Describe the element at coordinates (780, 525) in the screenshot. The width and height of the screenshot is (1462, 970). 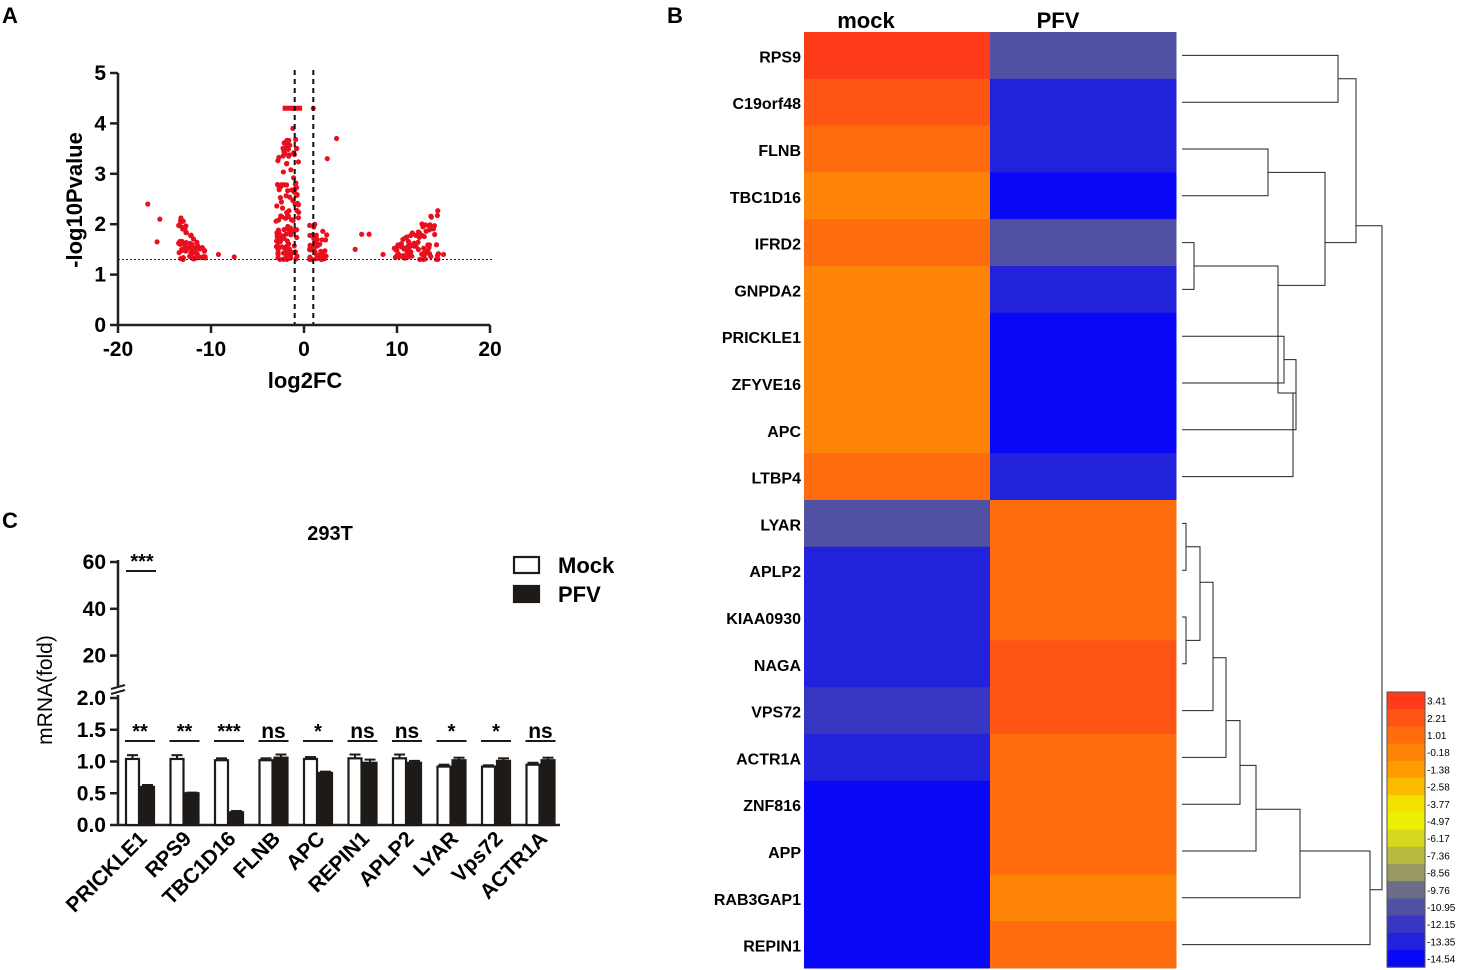
I see `heatmap-row-label: LYAR` at that location.